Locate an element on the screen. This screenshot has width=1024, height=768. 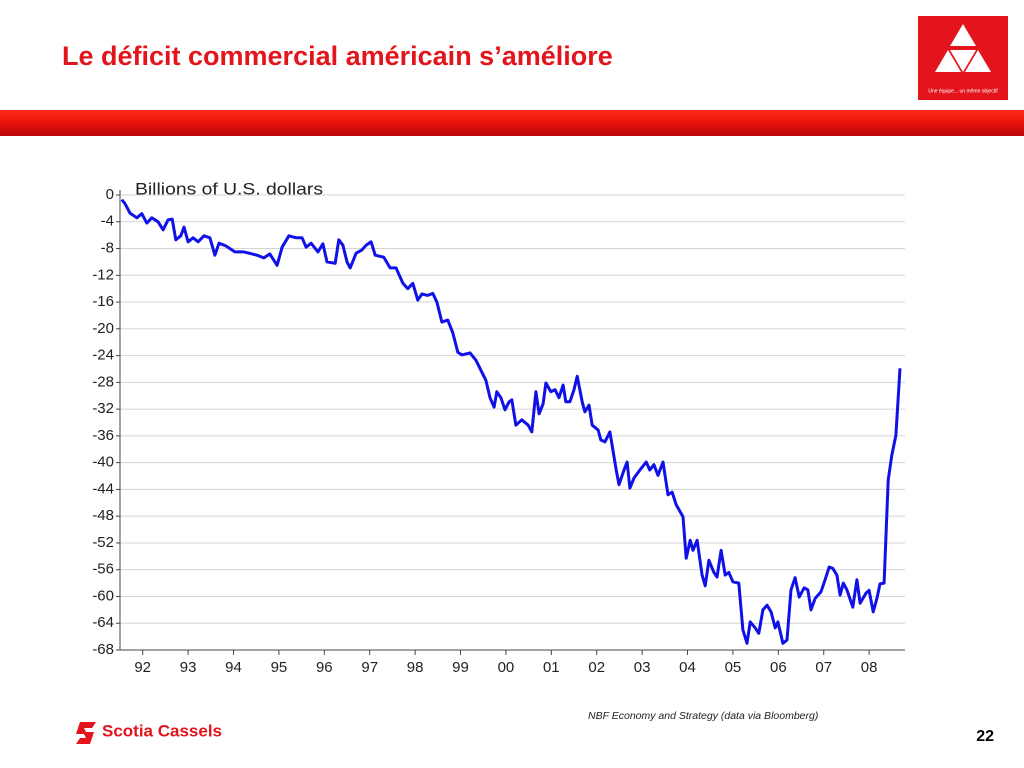
y-tick-label: -44 is located at coordinates (103, 488).